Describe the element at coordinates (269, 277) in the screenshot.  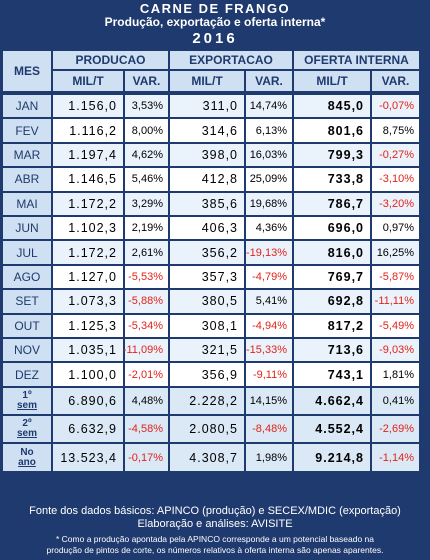
I see `variation-cell: -4,79%` at that location.